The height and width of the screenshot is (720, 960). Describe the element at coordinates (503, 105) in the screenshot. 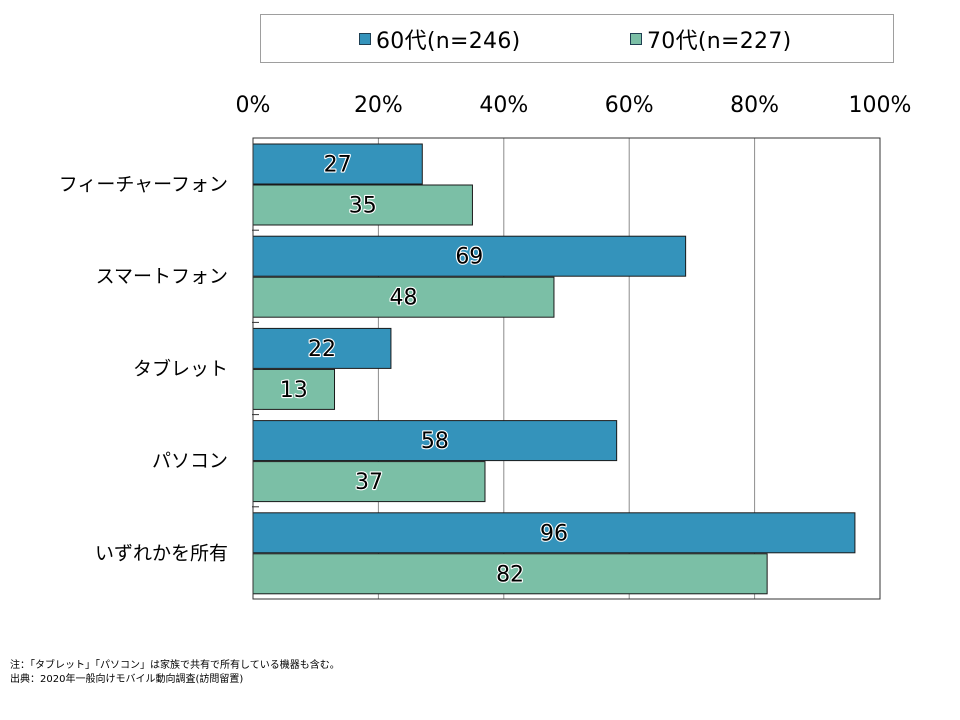

I see `x-tick-label: 40%` at that location.